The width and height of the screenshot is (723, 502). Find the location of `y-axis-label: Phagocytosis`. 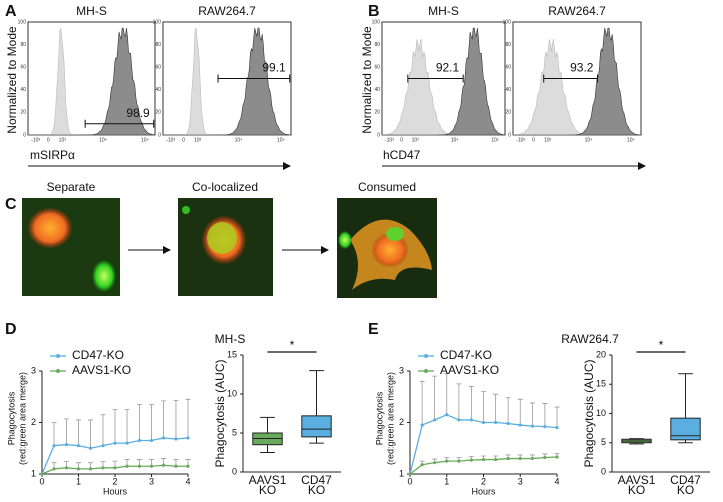

y-axis-label: Phagocytosis is located at coordinates (11, 418).